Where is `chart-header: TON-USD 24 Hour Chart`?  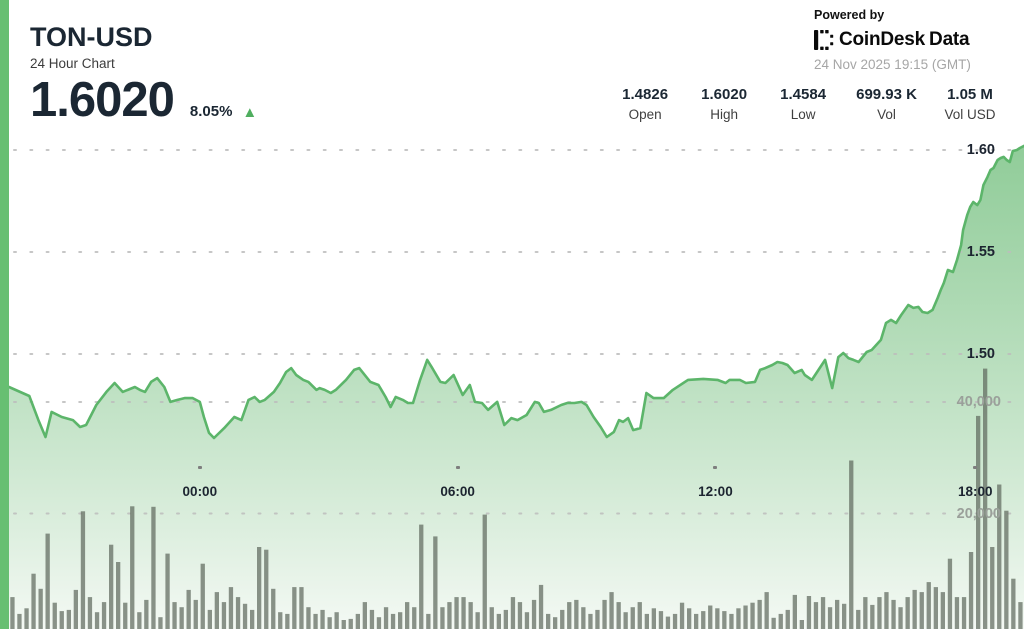 chart-header: TON-USD 24 Hour Chart is located at coordinates (91, 46).